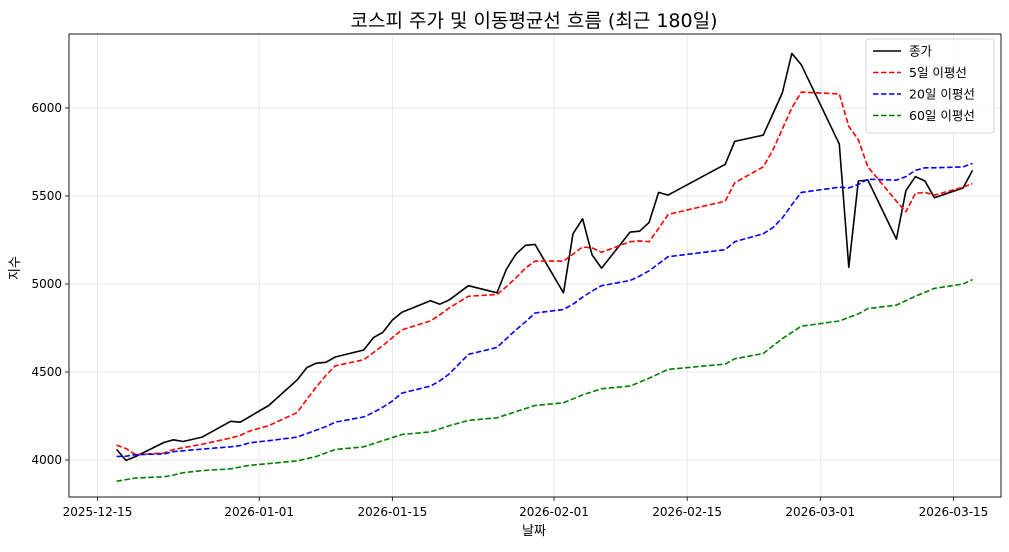  Describe the element at coordinates (554, 512) in the screenshot. I see `x-tick-label: 2026-02-01` at that location.